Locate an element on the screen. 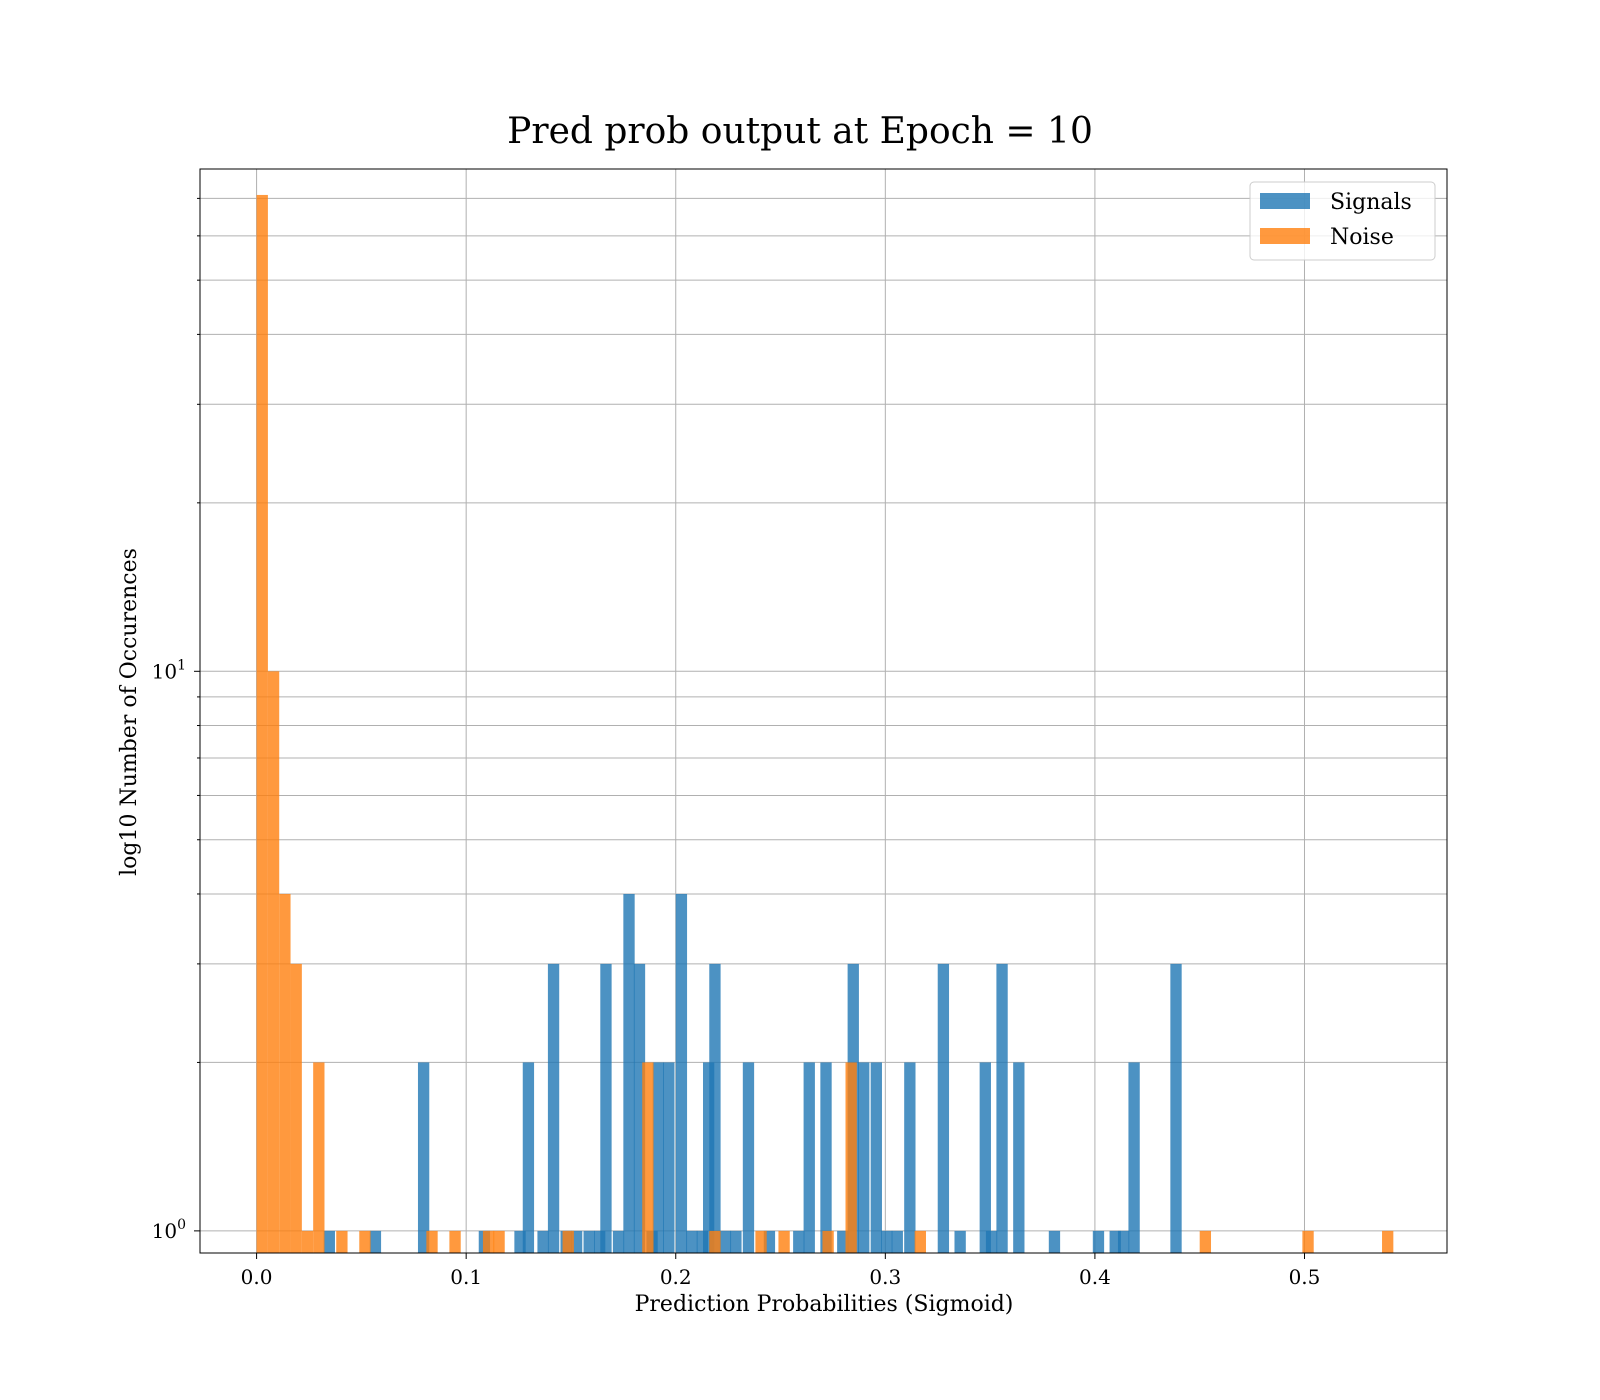 This screenshot has height=1400, width=1600. signals-series is located at coordinates (752, 1073).